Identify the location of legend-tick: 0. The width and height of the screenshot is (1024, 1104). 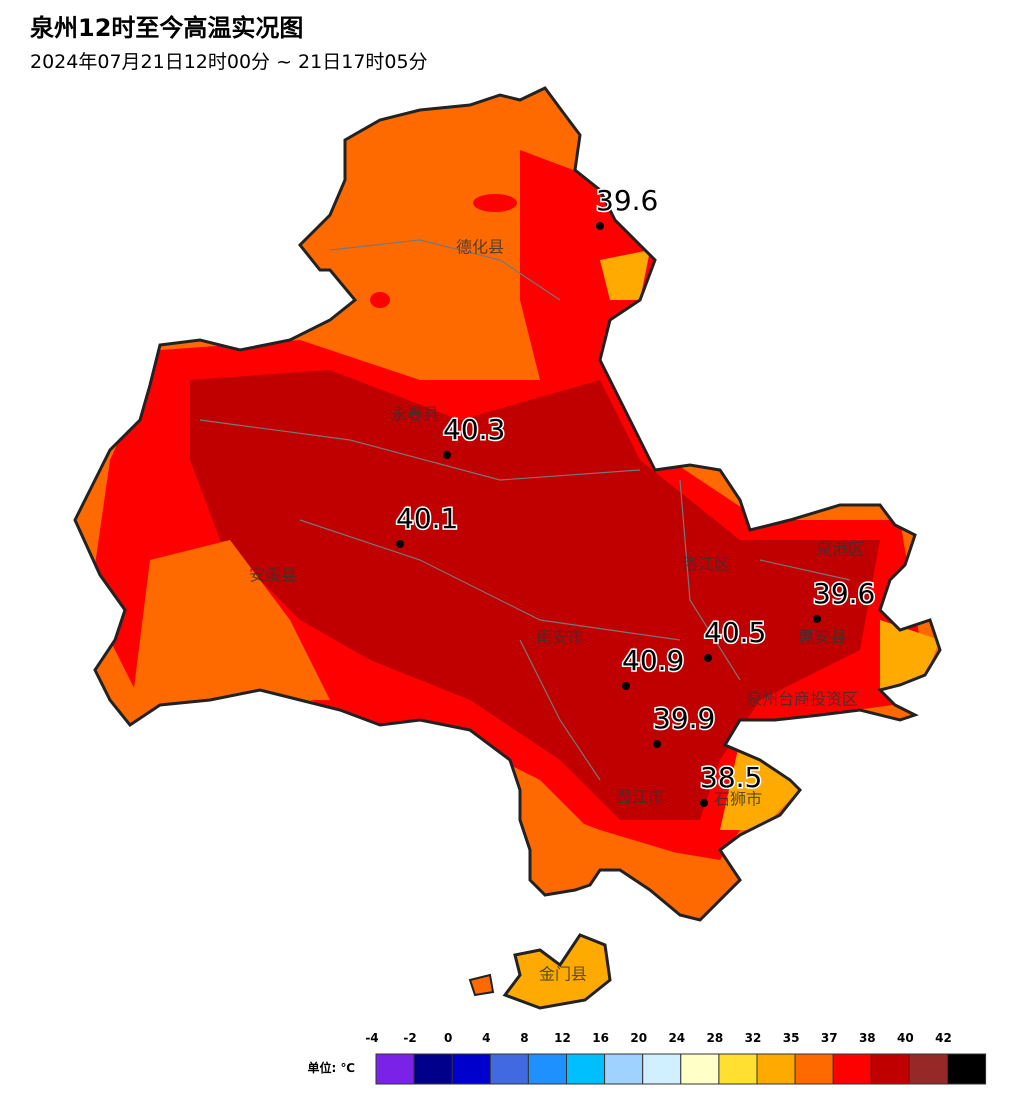
(448, 1038).